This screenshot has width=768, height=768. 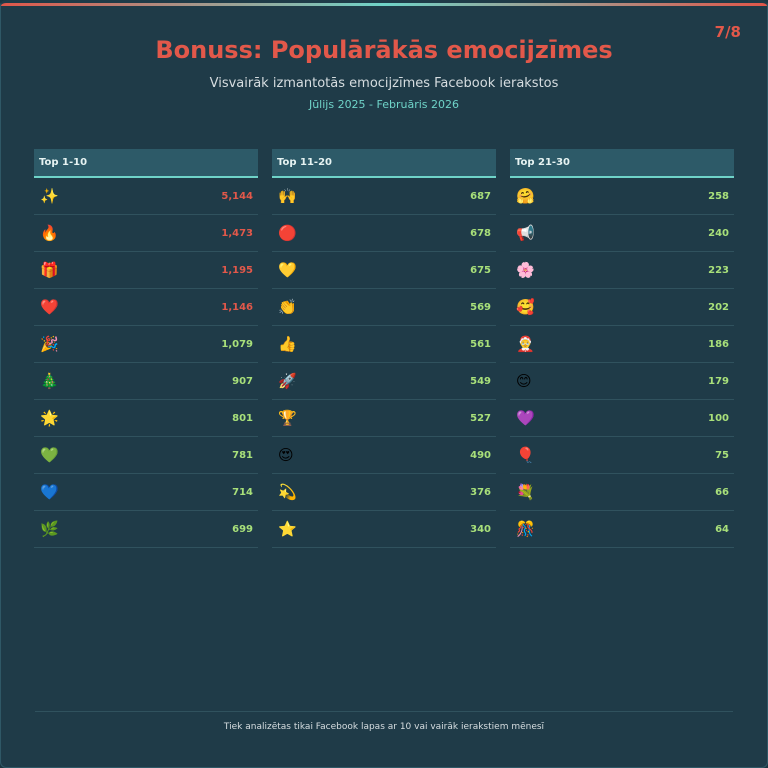 What do you see at coordinates (237, 344) in the screenshot?
I see `count: 1,079` at bounding box center [237, 344].